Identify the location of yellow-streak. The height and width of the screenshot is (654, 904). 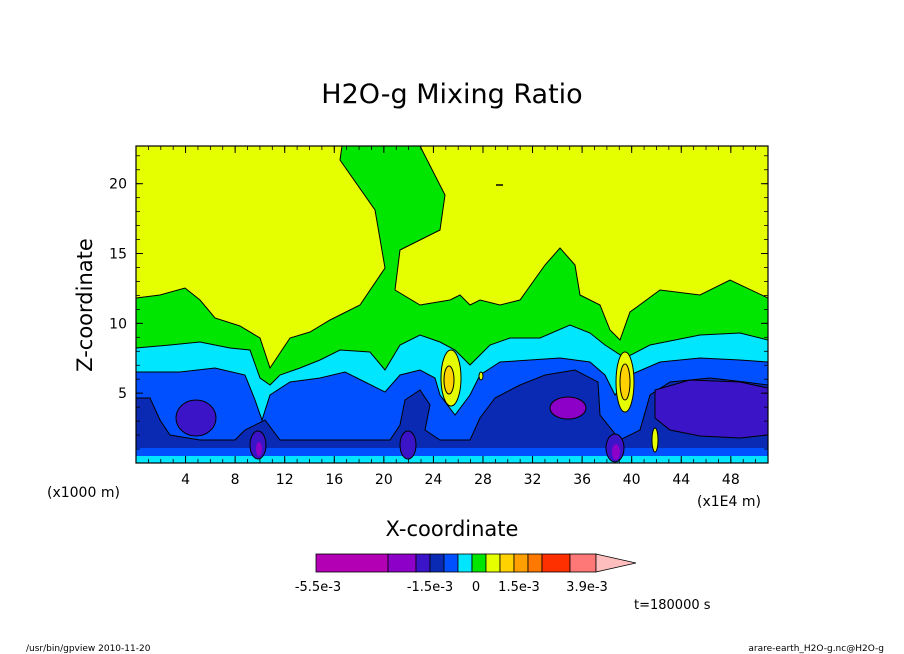
(655, 440).